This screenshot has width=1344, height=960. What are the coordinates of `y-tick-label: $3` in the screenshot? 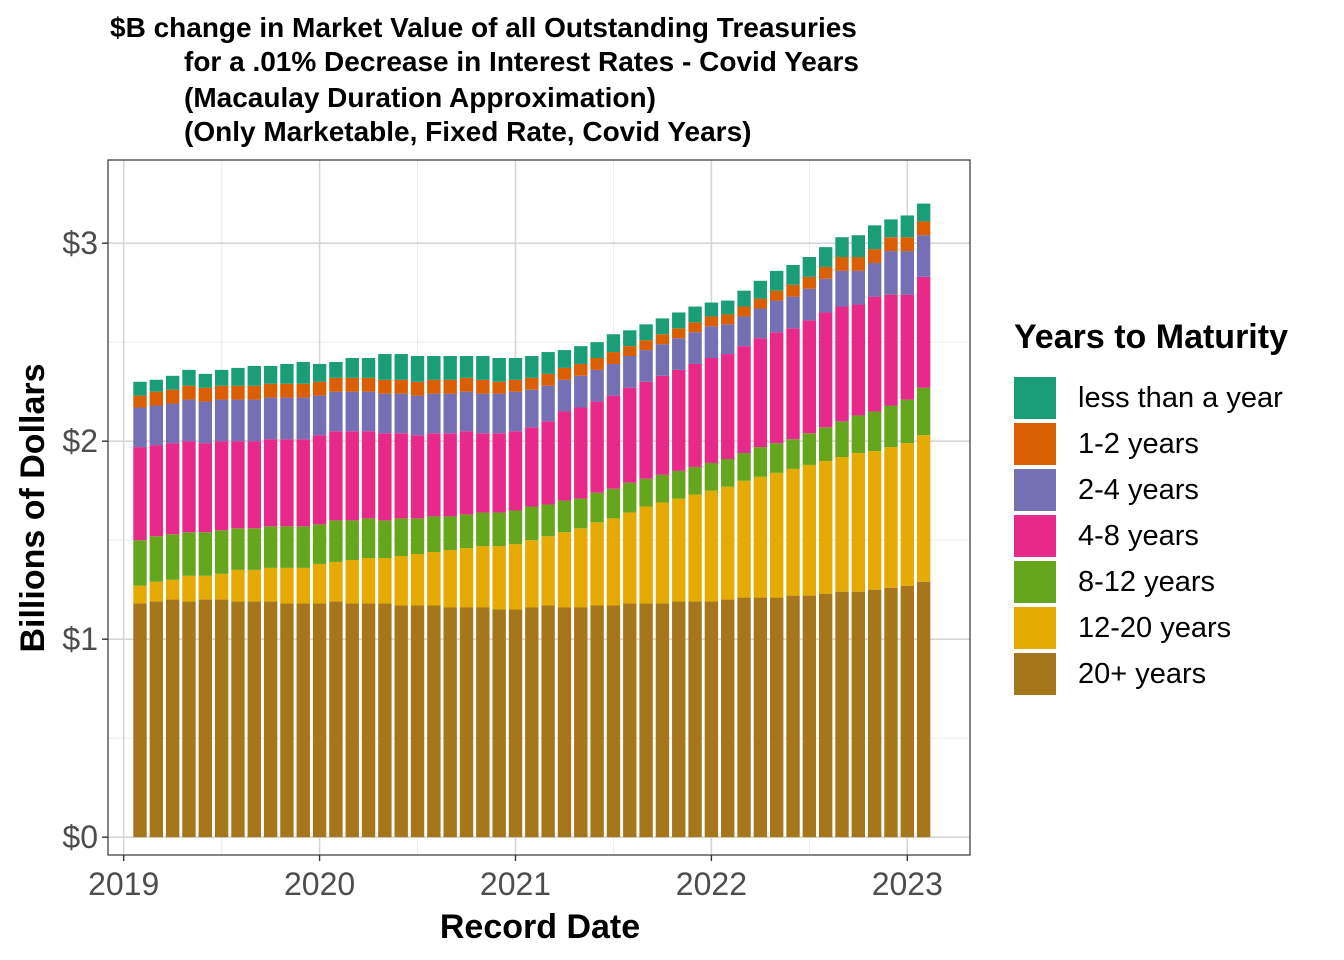 It's located at (80, 243).